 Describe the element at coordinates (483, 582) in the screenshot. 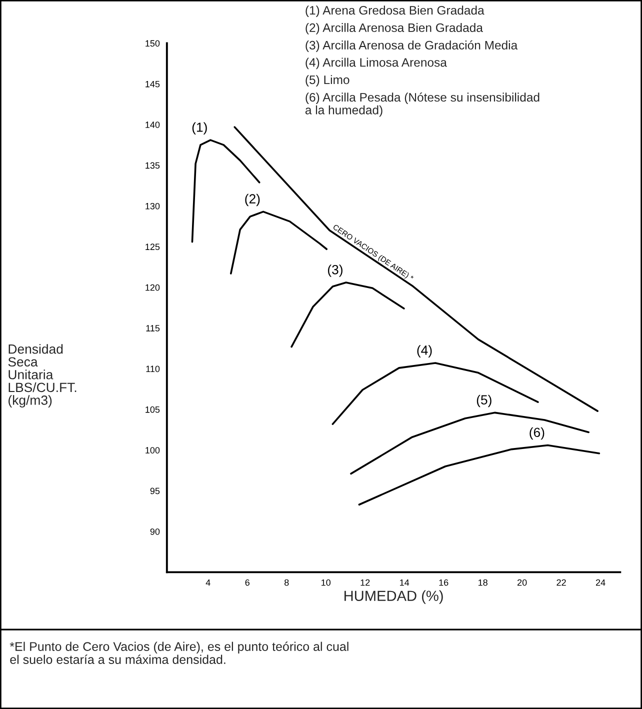

I see `x-tick-label: 18` at that location.